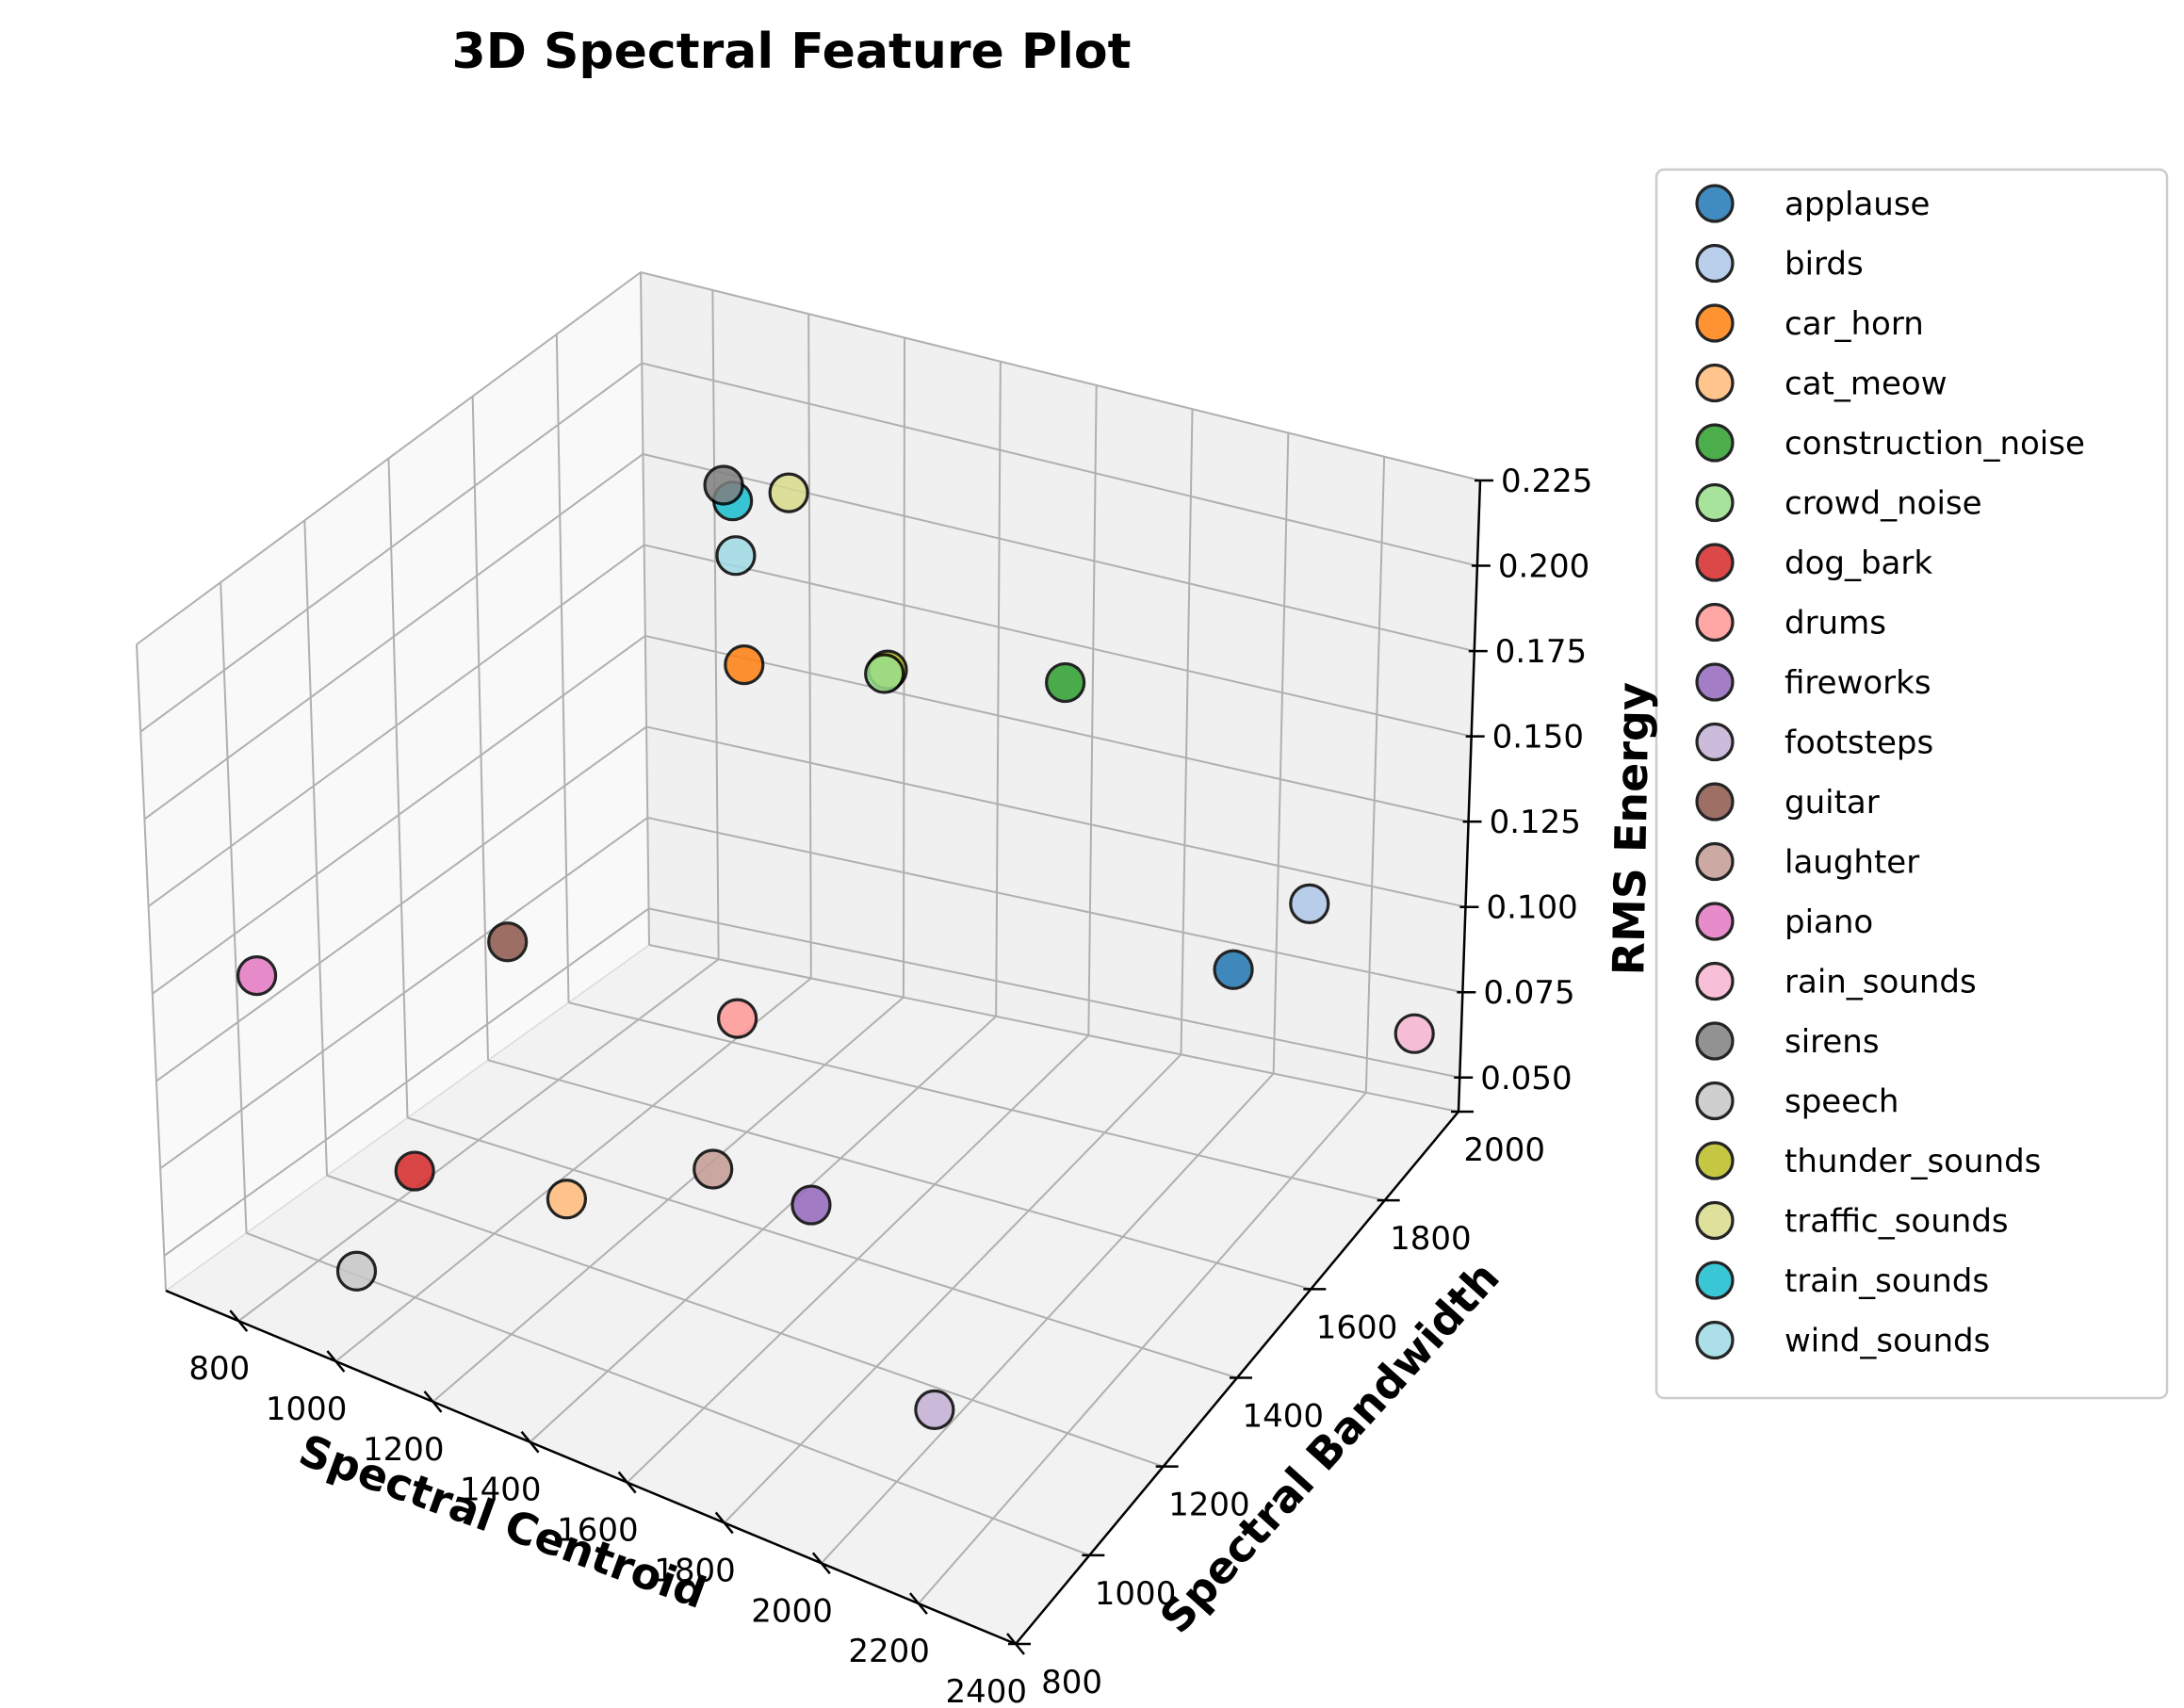  I want to click on point-speech, so click(356, 1271).